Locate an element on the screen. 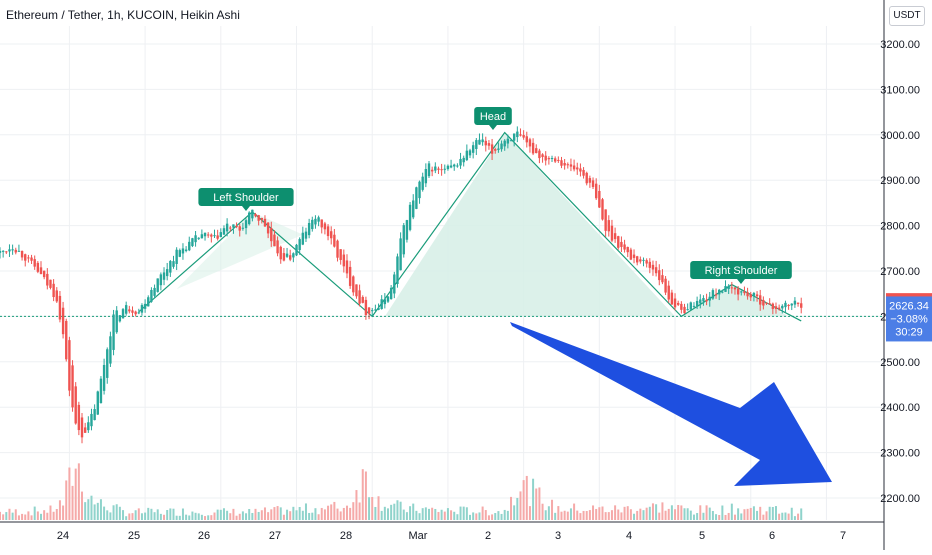 The image size is (932, 555). head-label: Head is located at coordinates (493, 118).